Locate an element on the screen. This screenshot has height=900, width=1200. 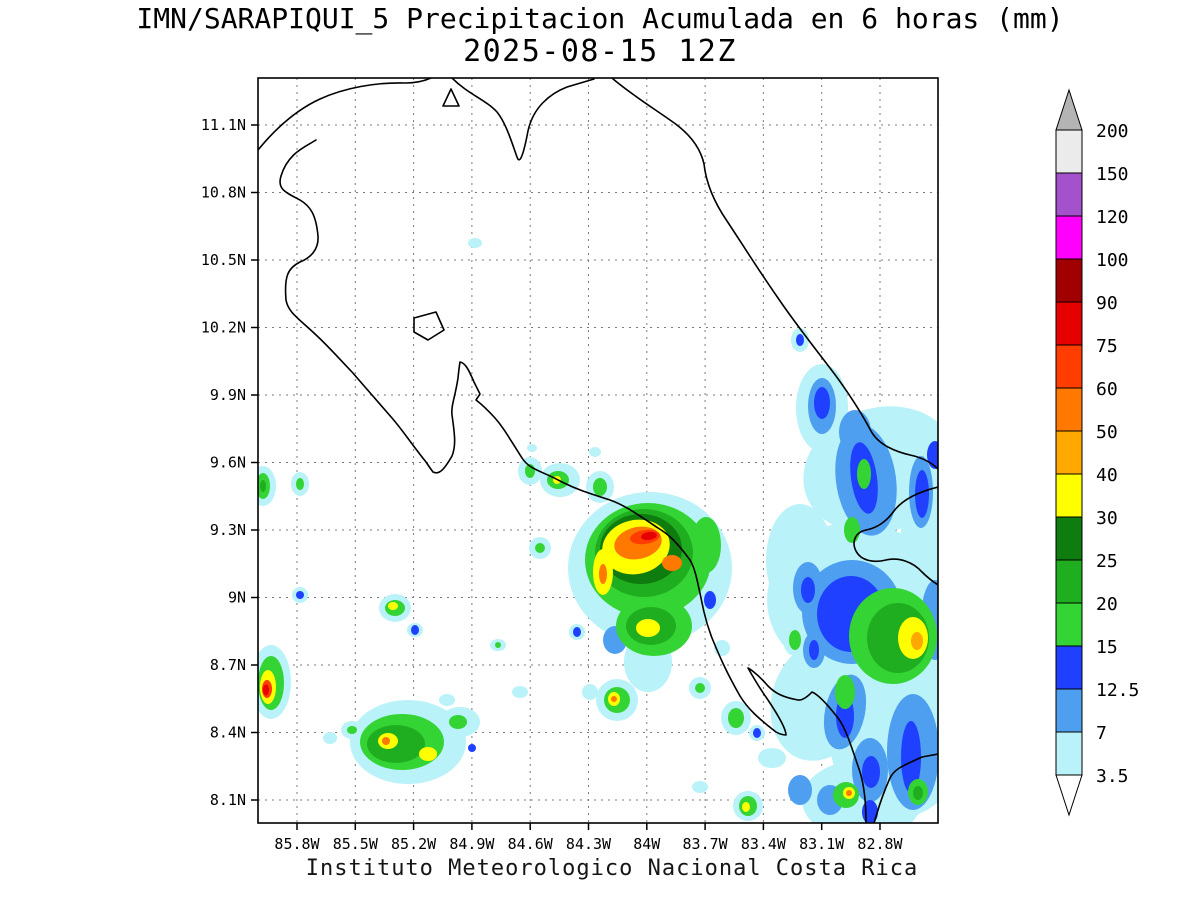
x-tick-label: 85.5W is located at coordinates (356, 844).